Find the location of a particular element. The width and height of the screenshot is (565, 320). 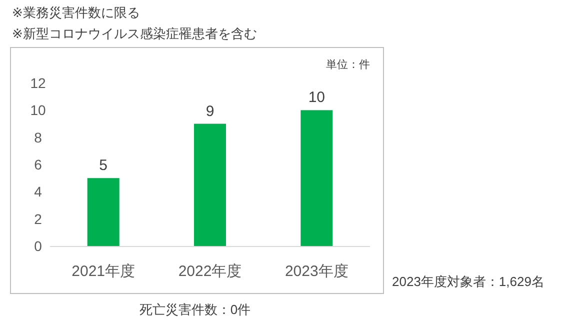

data-label: 9 is located at coordinates (210, 111).